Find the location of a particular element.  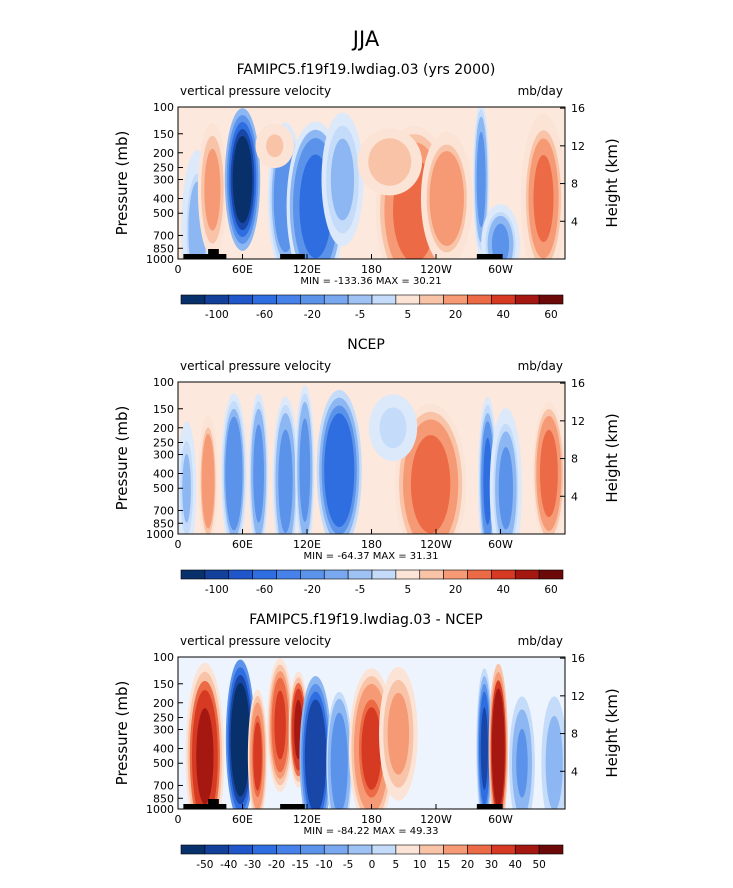

ytick-label: 250 is located at coordinates (163, 167).